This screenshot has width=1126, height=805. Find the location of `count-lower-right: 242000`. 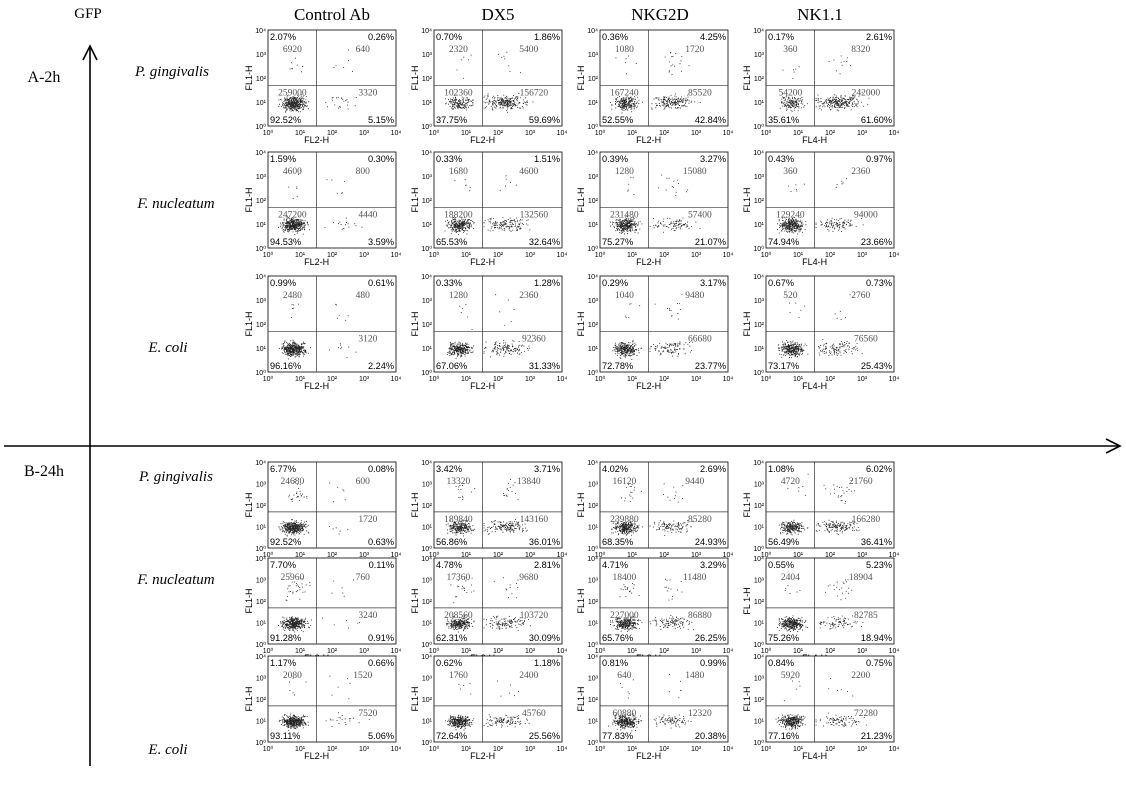

count-lower-right: 242000 is located at coordinates (866, 94).